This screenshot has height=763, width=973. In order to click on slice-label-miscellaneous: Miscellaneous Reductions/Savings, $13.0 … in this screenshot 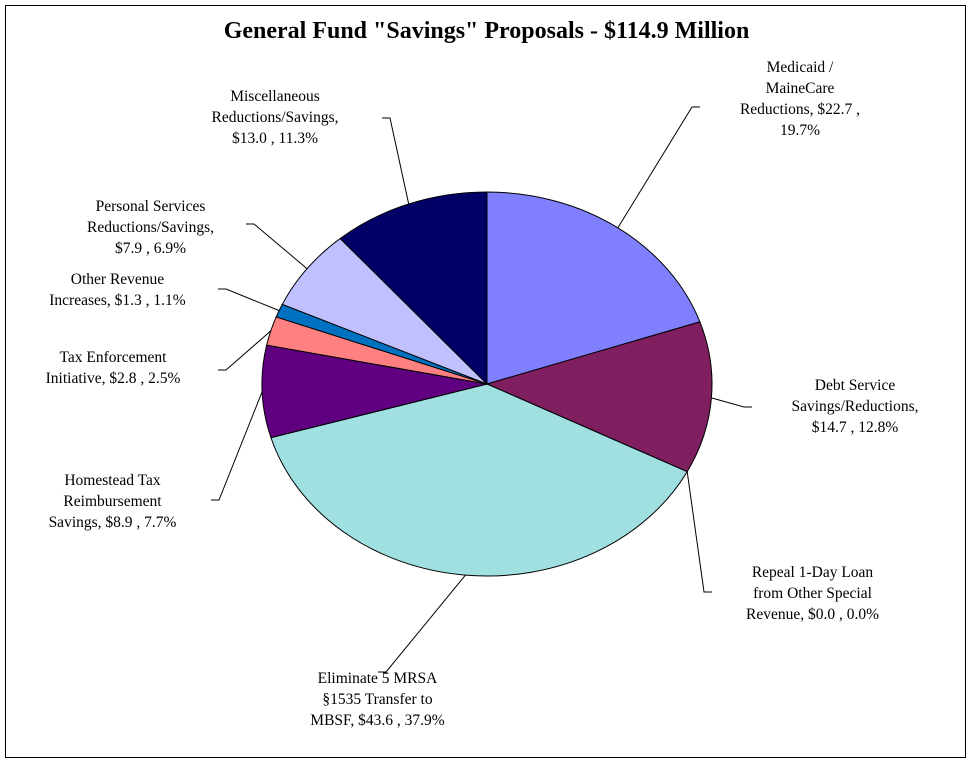, I will do `click(275, 117)`.